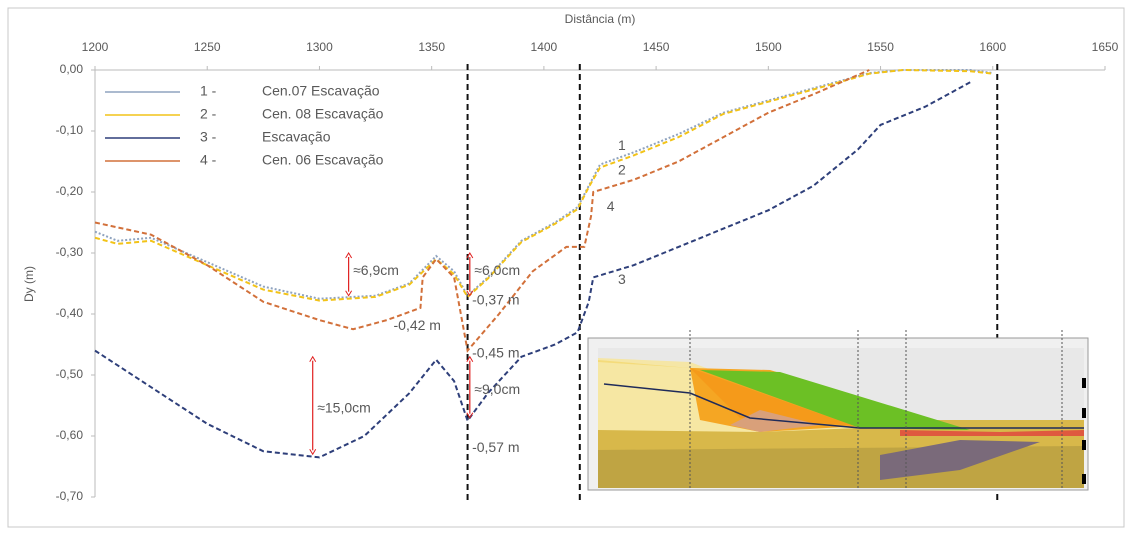 This screenshot has width=1133, height=541. What do you see at coordinates (495, 299) in the screenshot?
I see `annotation: -0,37 m` at bounding box center [495, 299].